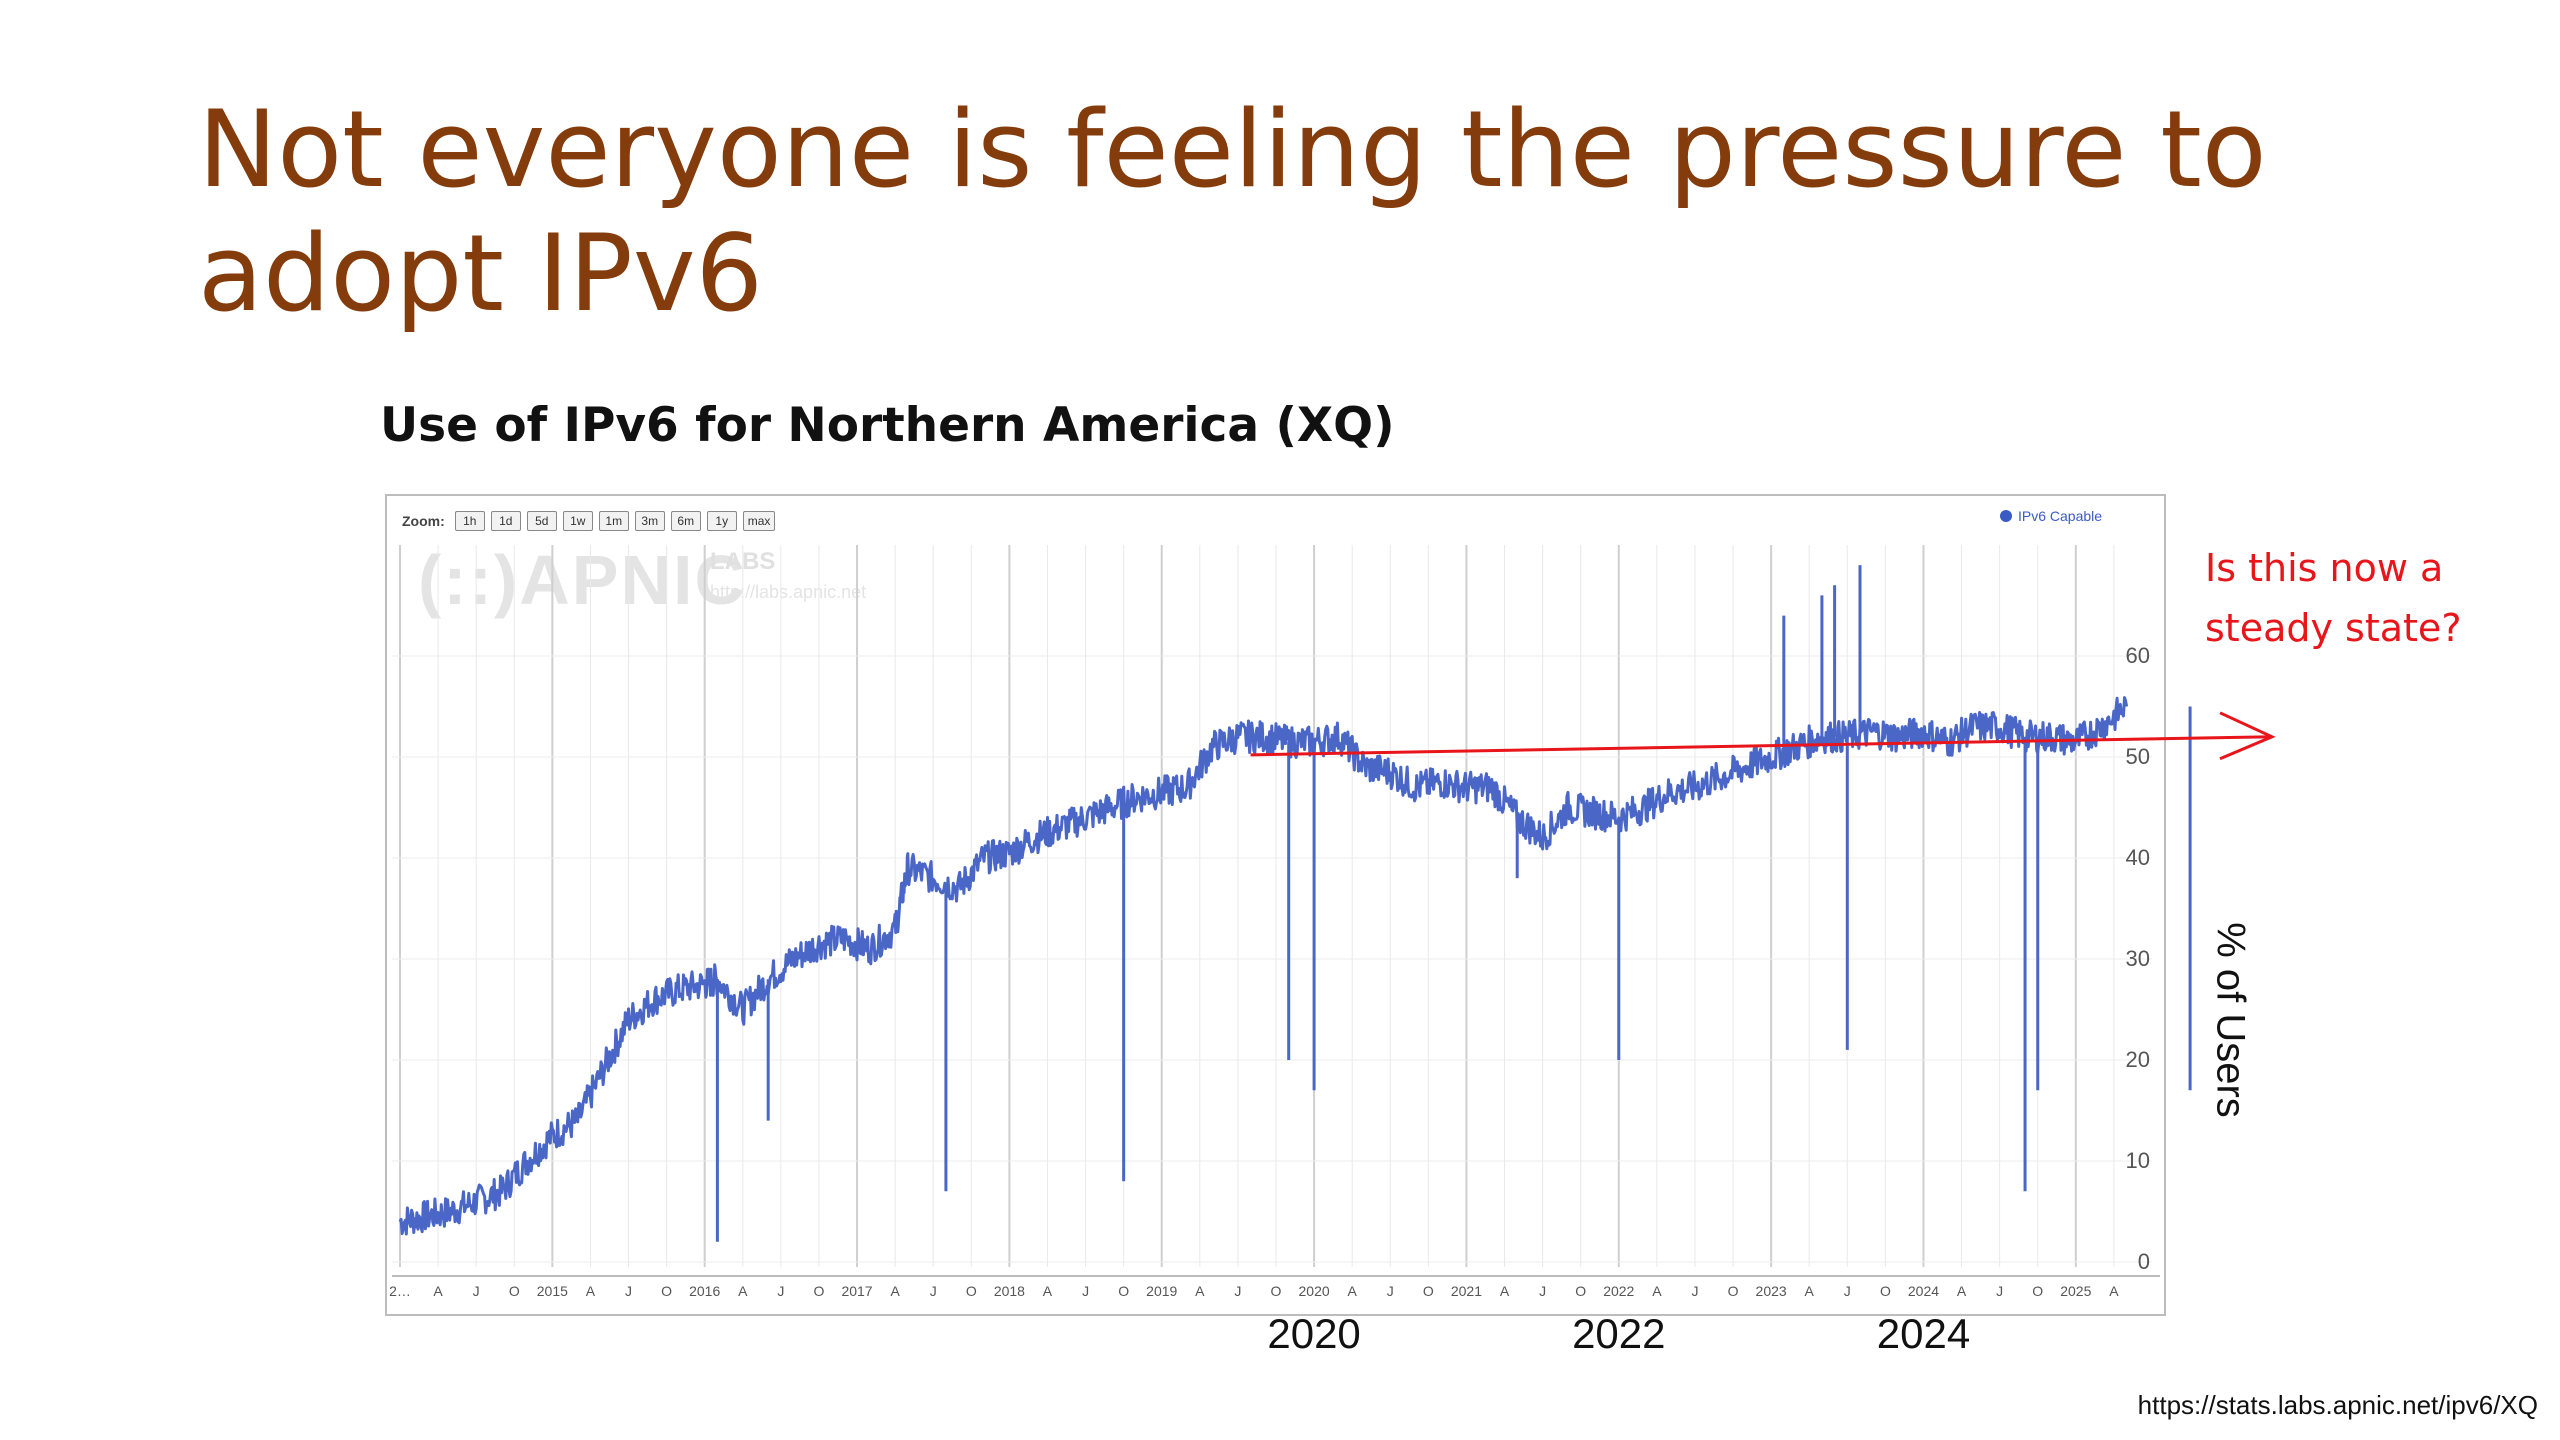  What do you see at coordinates (721, 521) in the screenshot?
I see `zoom-1y-button: 1y` at bounding box center [721, 521].